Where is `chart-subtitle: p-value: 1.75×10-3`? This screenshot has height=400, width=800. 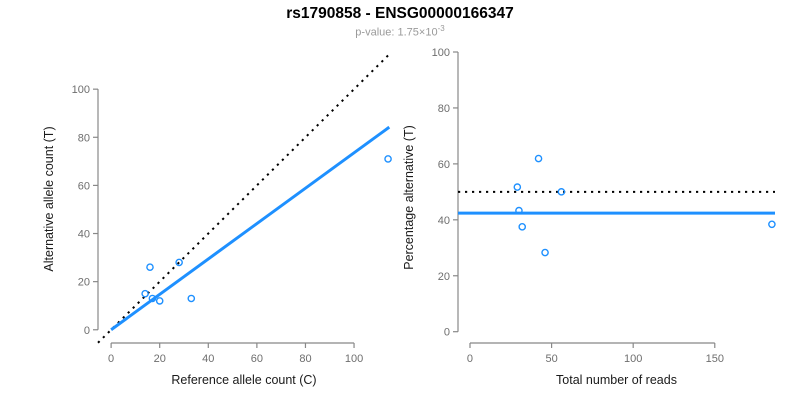 chart-subtitle: p-value: 1.75×10-3 is located at coordinates (400, 31).